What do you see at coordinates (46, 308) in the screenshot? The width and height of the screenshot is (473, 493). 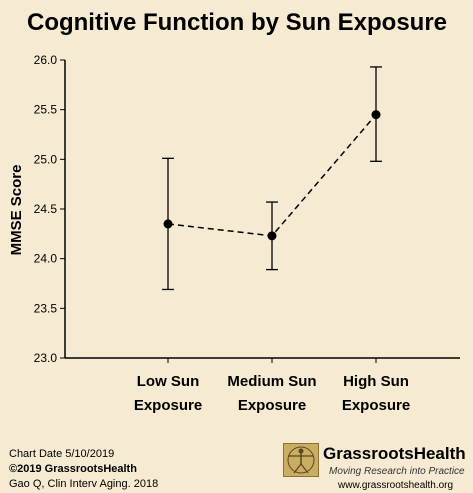 I see `y-tick-label: 23.5` at bounding box center [46, 308].